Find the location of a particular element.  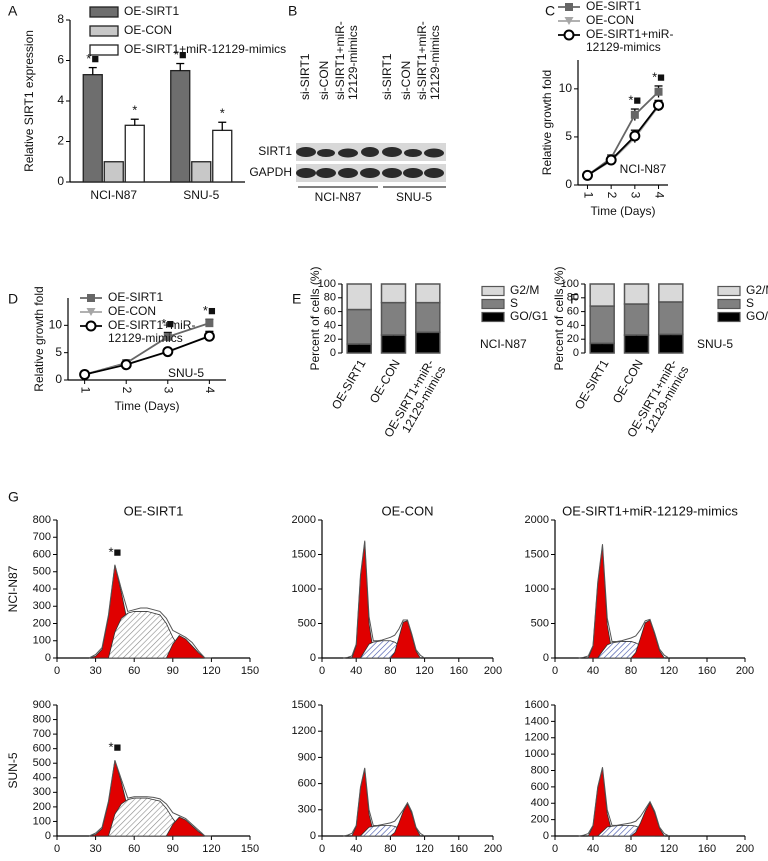

lane-label: si-CON is located at coordinates (406, 80).